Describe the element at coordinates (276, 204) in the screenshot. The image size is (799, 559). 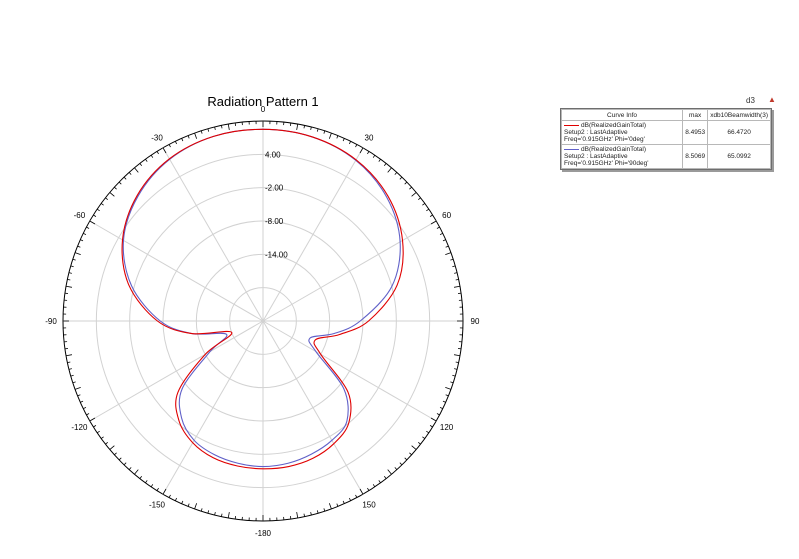
I see `ring-labels: 4.00 -2.00 -8.00 -14.00` at that location.